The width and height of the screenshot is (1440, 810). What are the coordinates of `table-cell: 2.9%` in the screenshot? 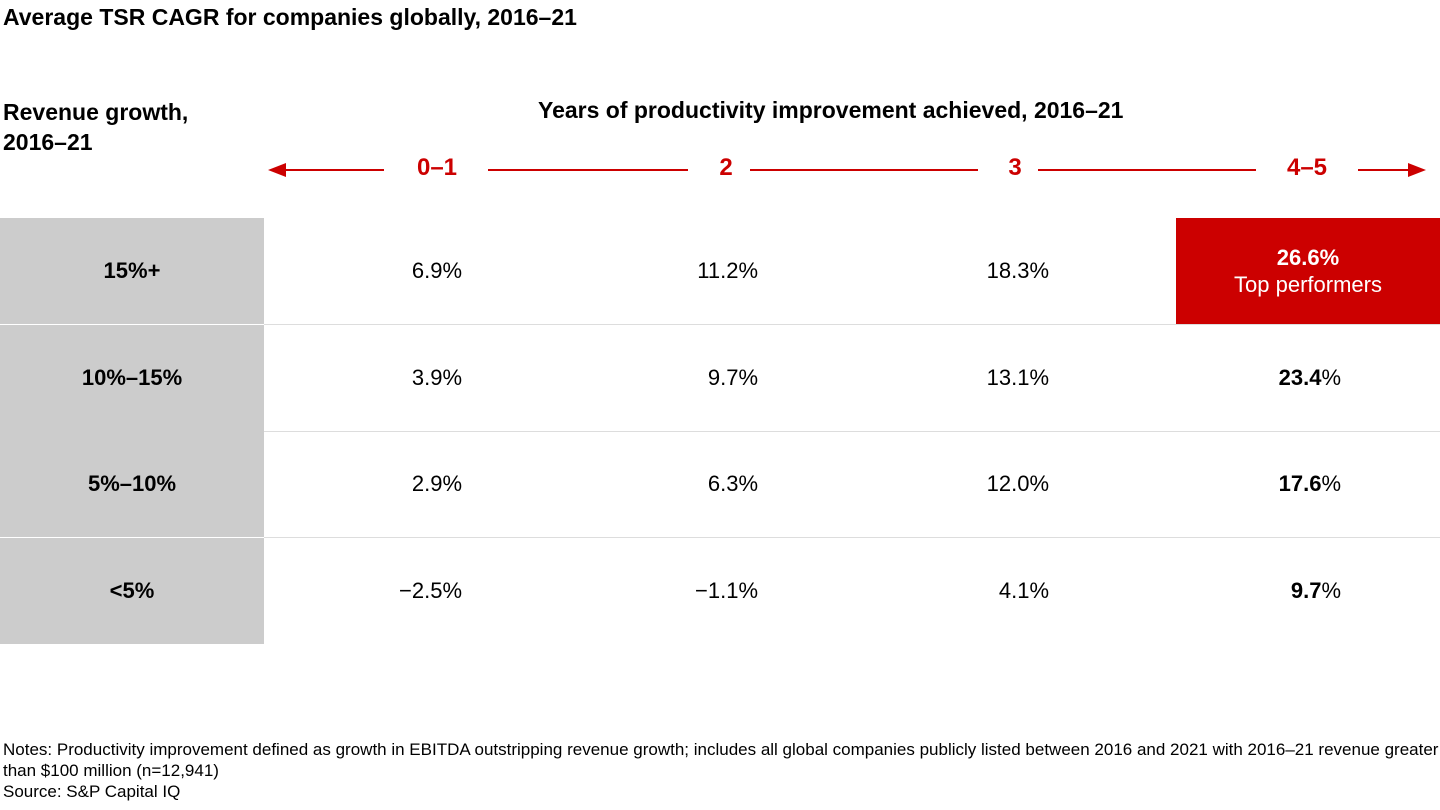 It's located at (342, 484).